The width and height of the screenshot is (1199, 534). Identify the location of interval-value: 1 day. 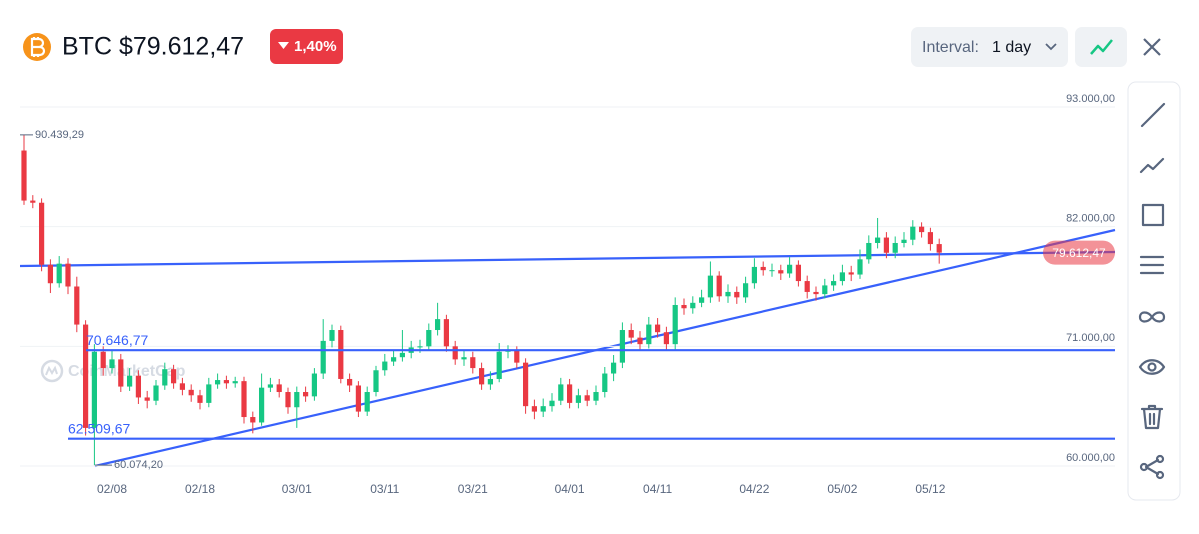
(1011, 47).